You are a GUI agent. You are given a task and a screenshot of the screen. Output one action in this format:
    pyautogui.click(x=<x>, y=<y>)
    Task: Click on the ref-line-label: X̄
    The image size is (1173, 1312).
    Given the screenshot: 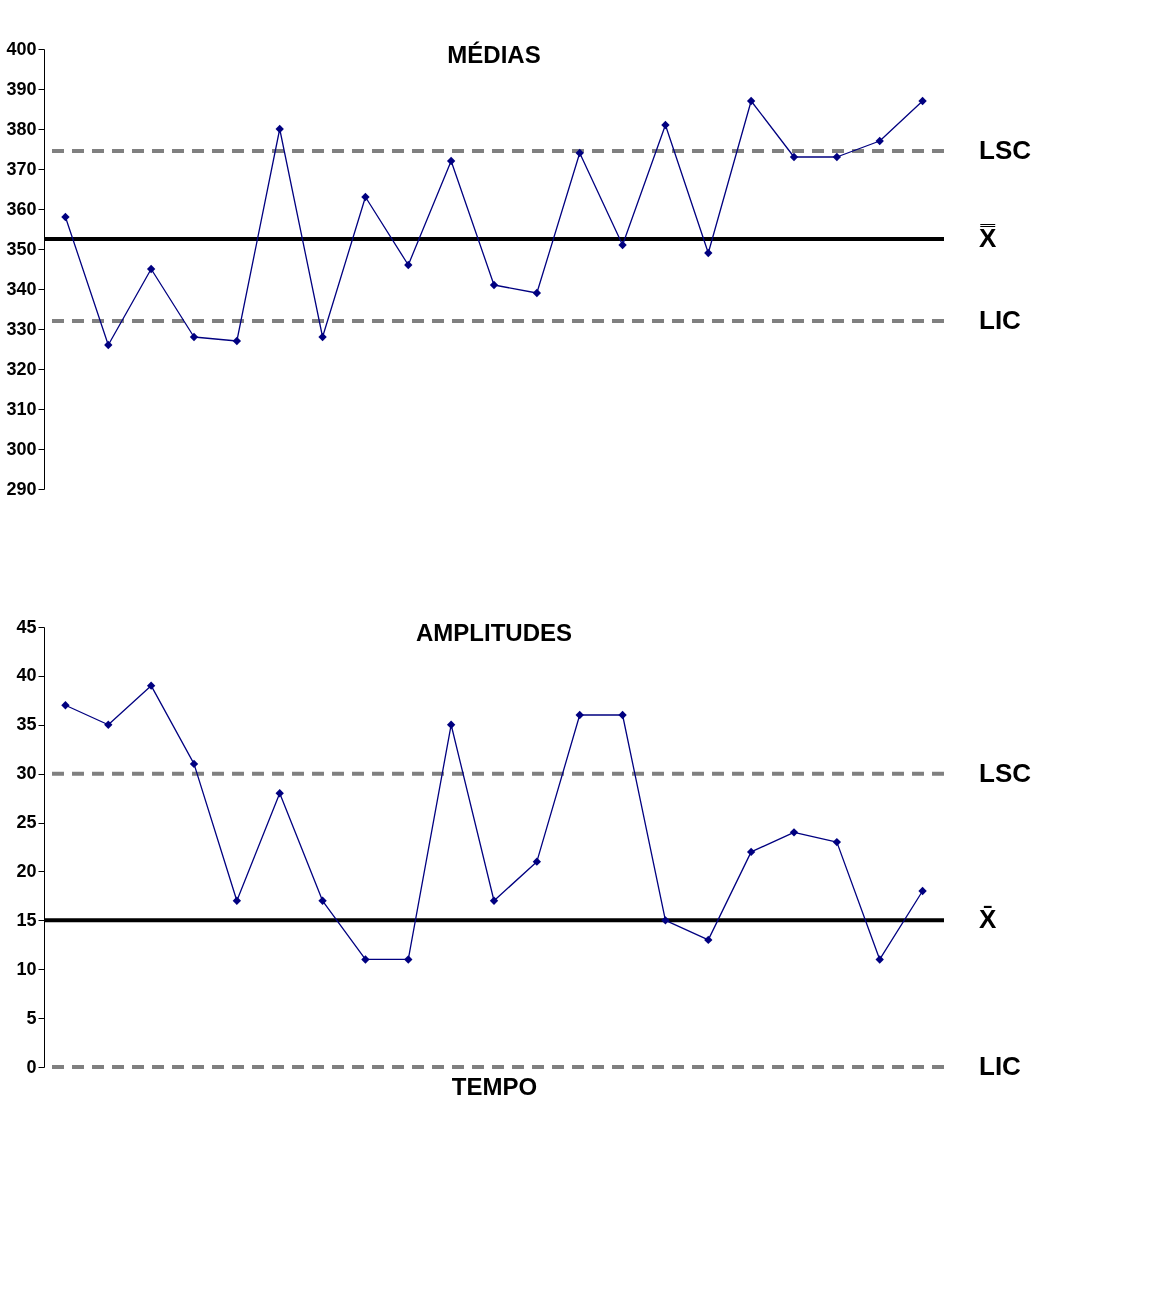 What is the action you would take?
    pyautogui.click(x=988, y=919)
    